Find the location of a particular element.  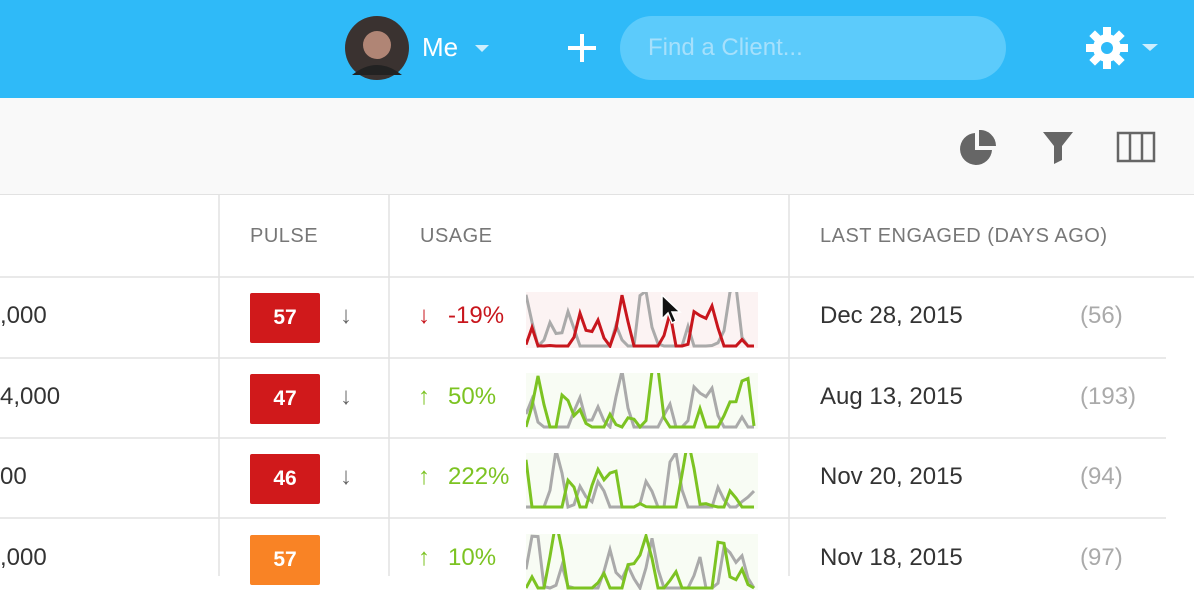

usage-change: -19% is located at coordinates (476, 315).